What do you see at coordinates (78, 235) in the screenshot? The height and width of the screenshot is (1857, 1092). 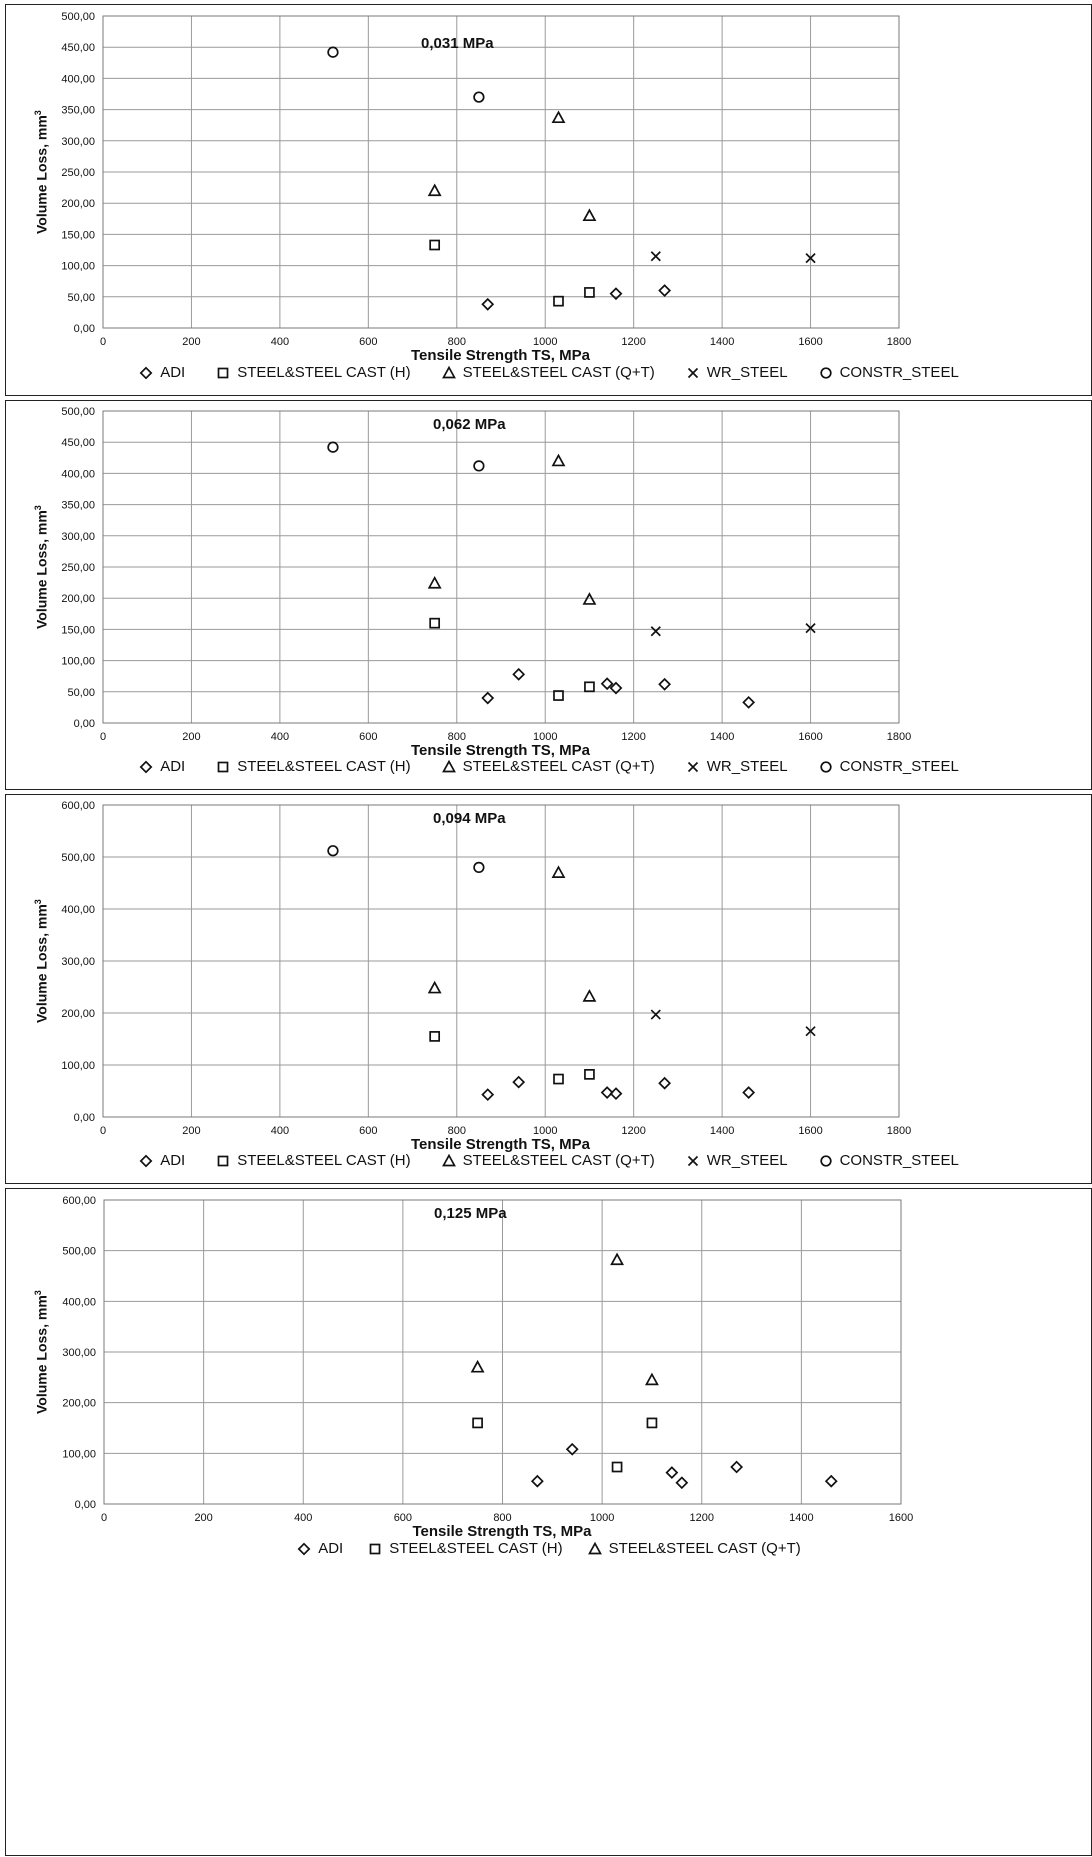 I see `y-tick-label: 150,00` at bounding box center [78, 235].